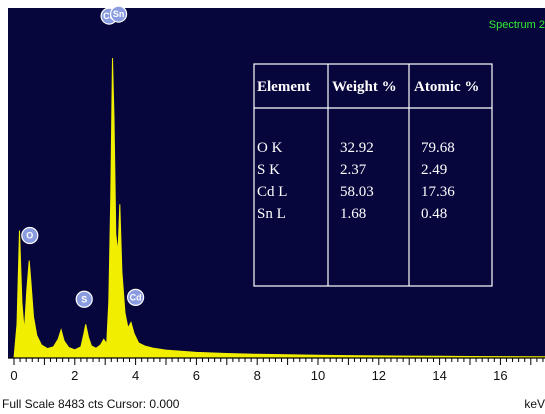 Image resolution: width=545 pixels, height=414 pixels. I want to click on peak-label-s: S, so click(84, 299).